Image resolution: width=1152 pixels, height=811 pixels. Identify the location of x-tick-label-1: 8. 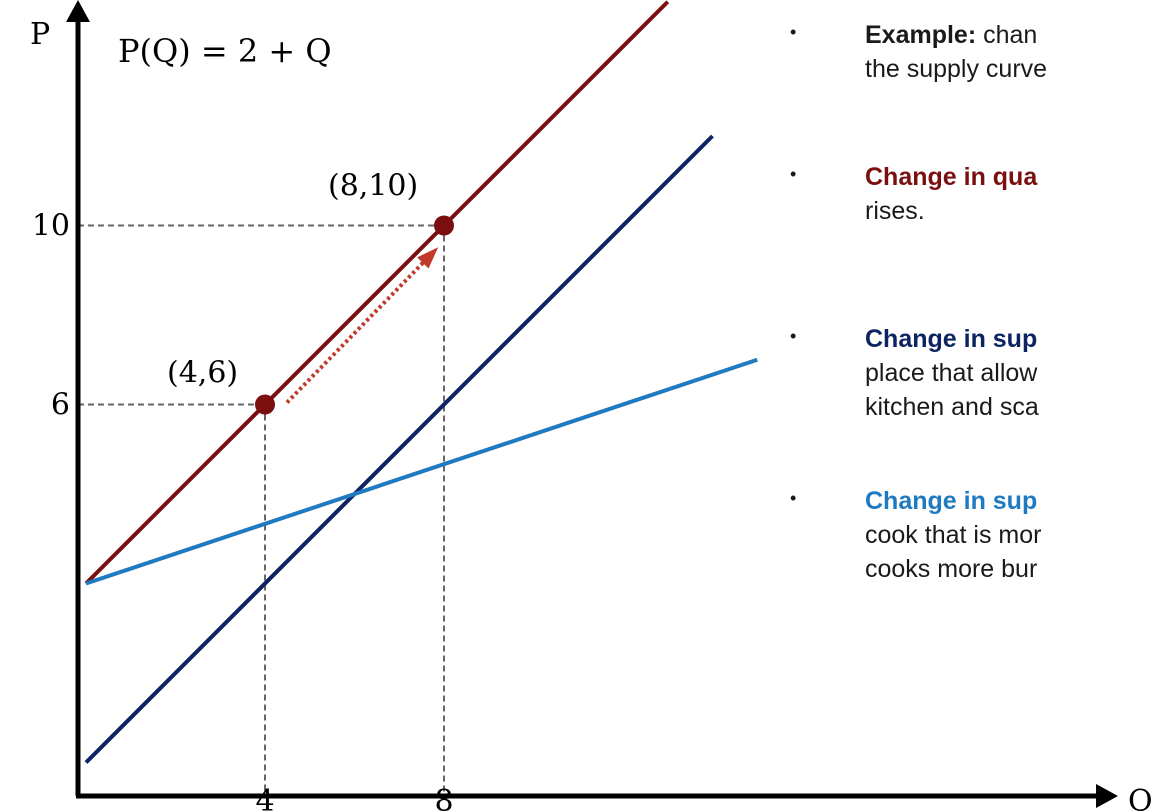
(443, 797).